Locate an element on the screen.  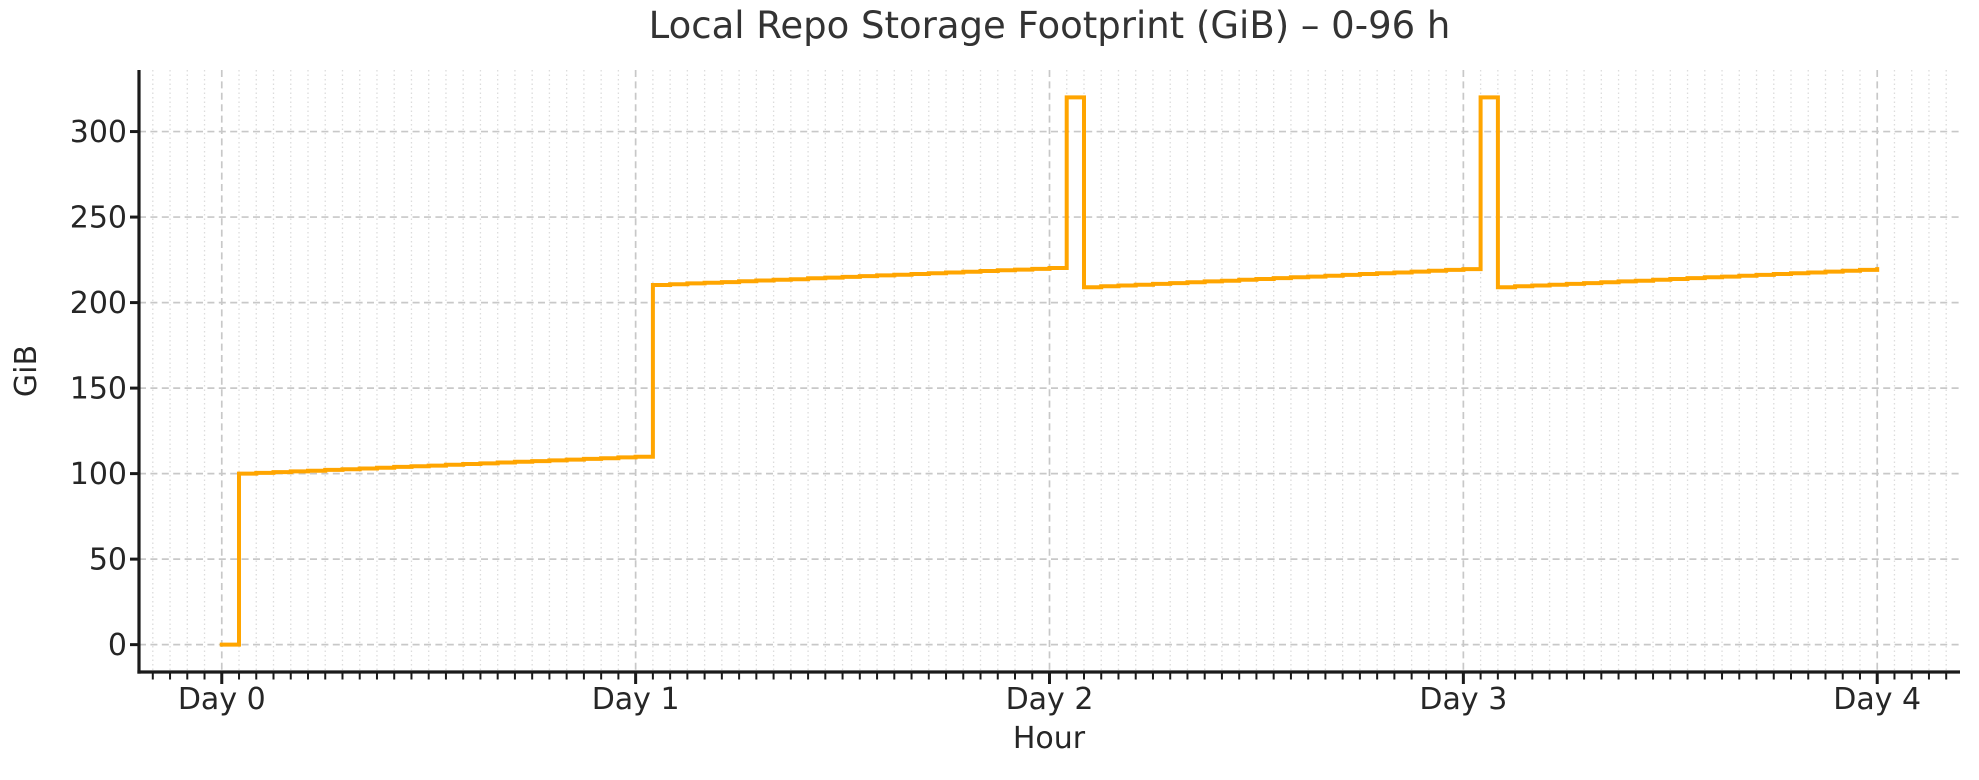
y-tick-label: 150 is located at coordinates (98, 389).